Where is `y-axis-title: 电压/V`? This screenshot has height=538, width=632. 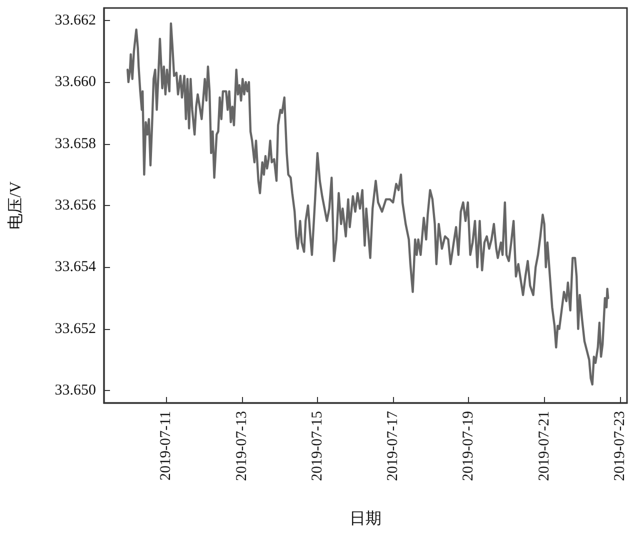 y-axis-title: 电压/V is located at coordinates (15, 205).